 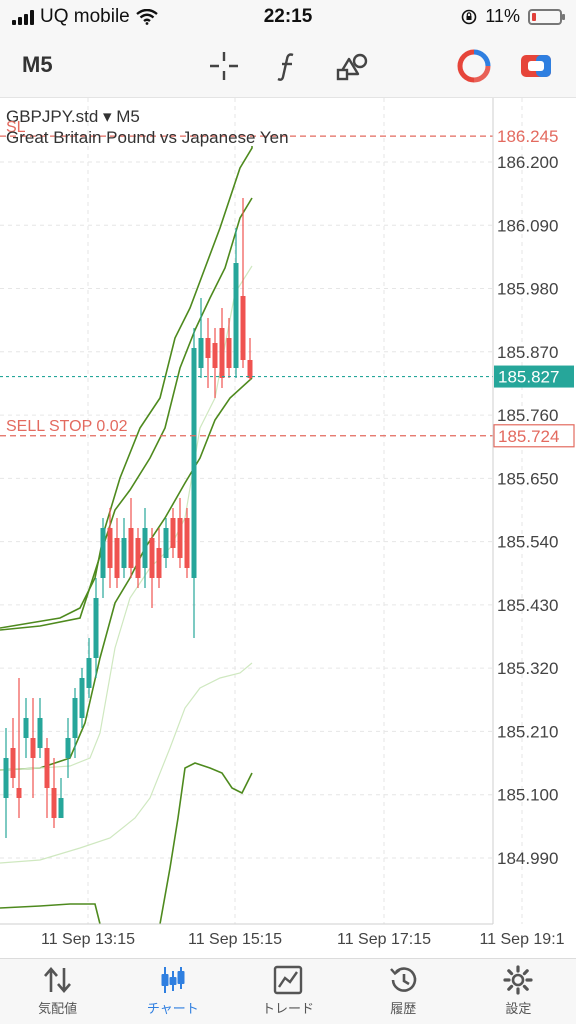 I want to click on battery-icon, so click(x=546, y=16).